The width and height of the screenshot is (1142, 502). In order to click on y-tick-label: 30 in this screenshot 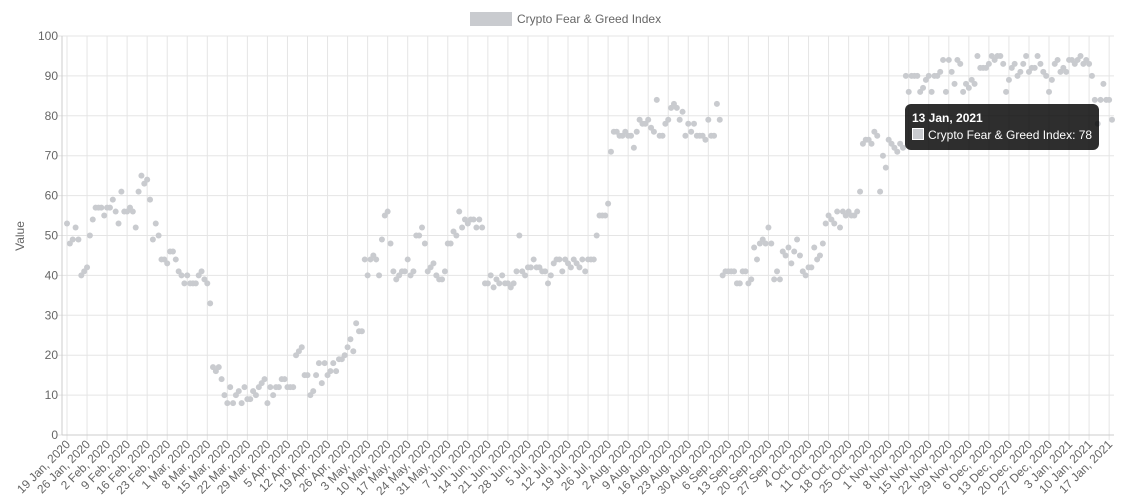, I will do `click(52, 315)`.